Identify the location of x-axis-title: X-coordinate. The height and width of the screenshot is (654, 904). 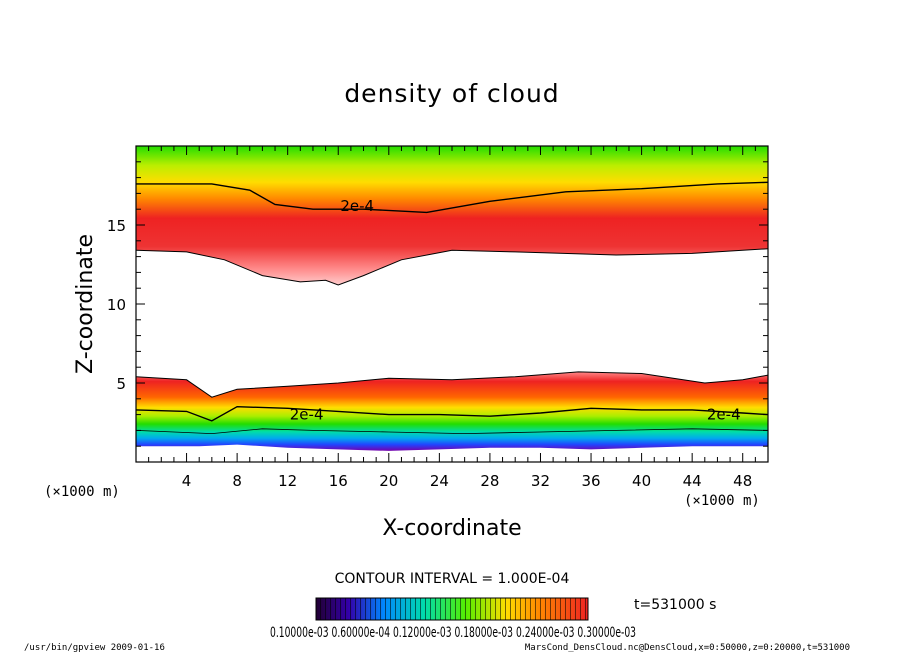
(451, 528).